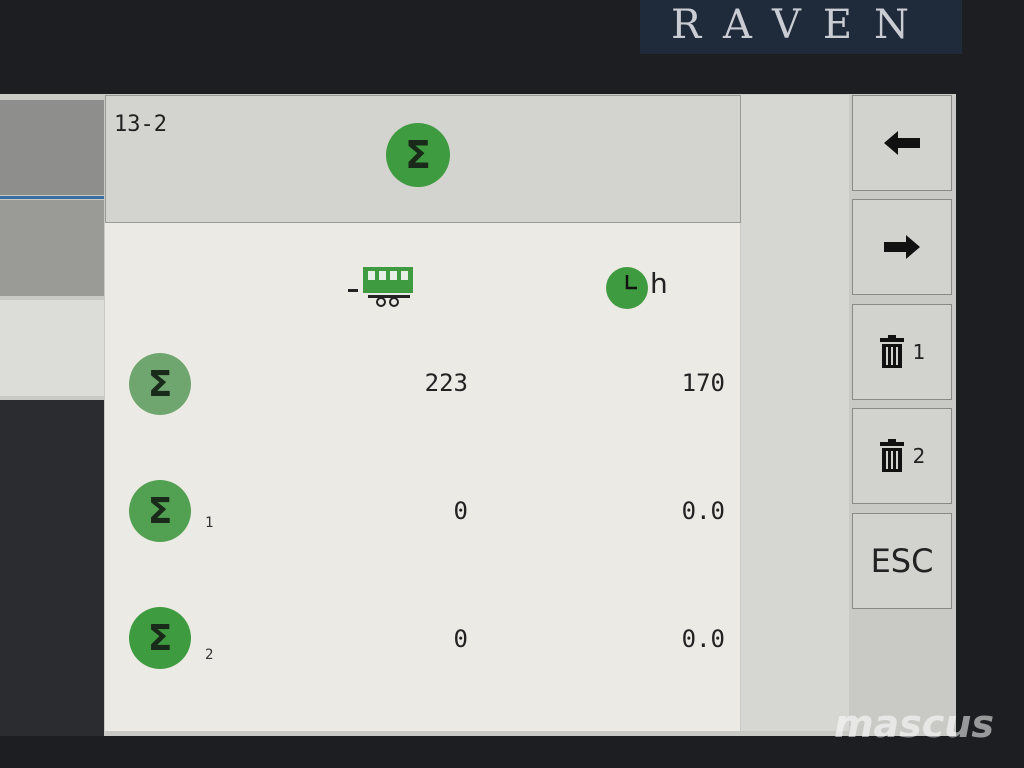 The height and width of the screenshot is (768, 1024). Describe the element at coordinates (703, 639) in the screenshot. I see `hours-total-2: 0.0` at that location.